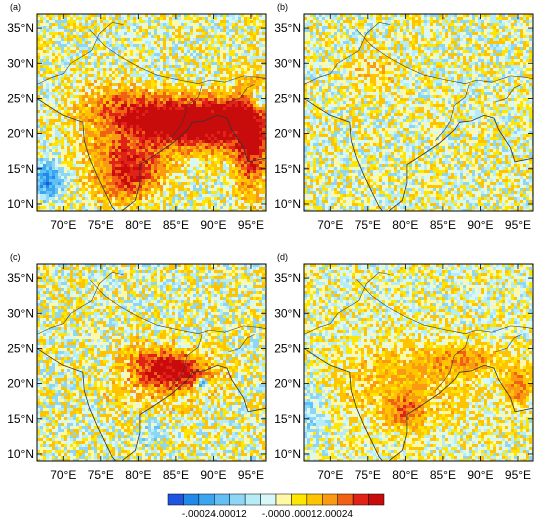 This screenshot has width=535, height=519. I want to click on colorbar: -.00024-.00012 -.0000.00012.00024, so click(276, 506).